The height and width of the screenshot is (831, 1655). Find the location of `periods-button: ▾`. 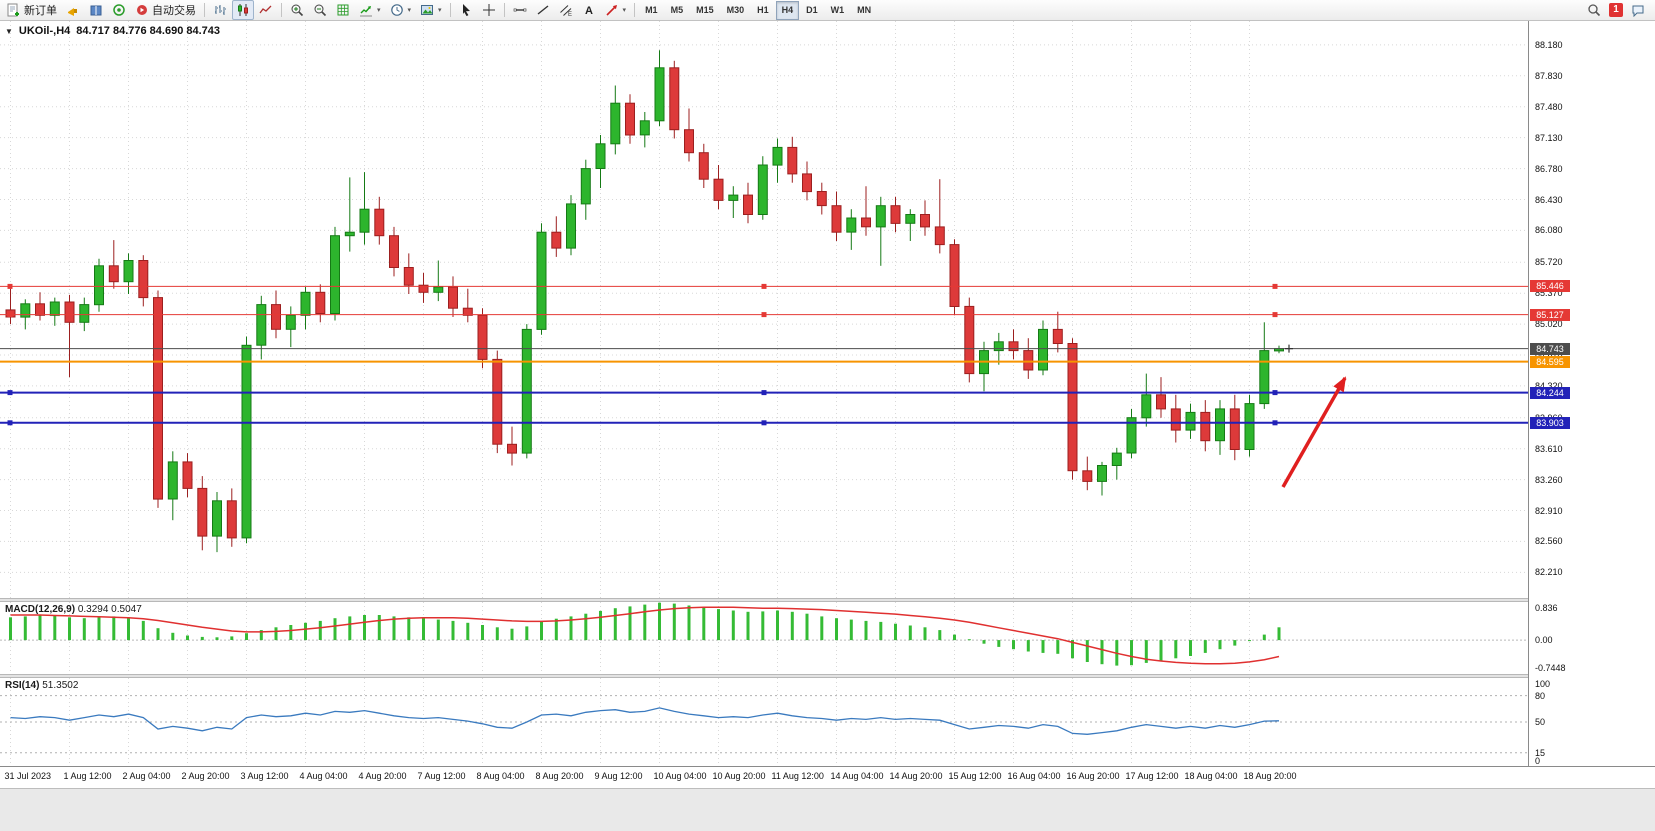

periods-button: ▾ is located at coordinates (401, 10).